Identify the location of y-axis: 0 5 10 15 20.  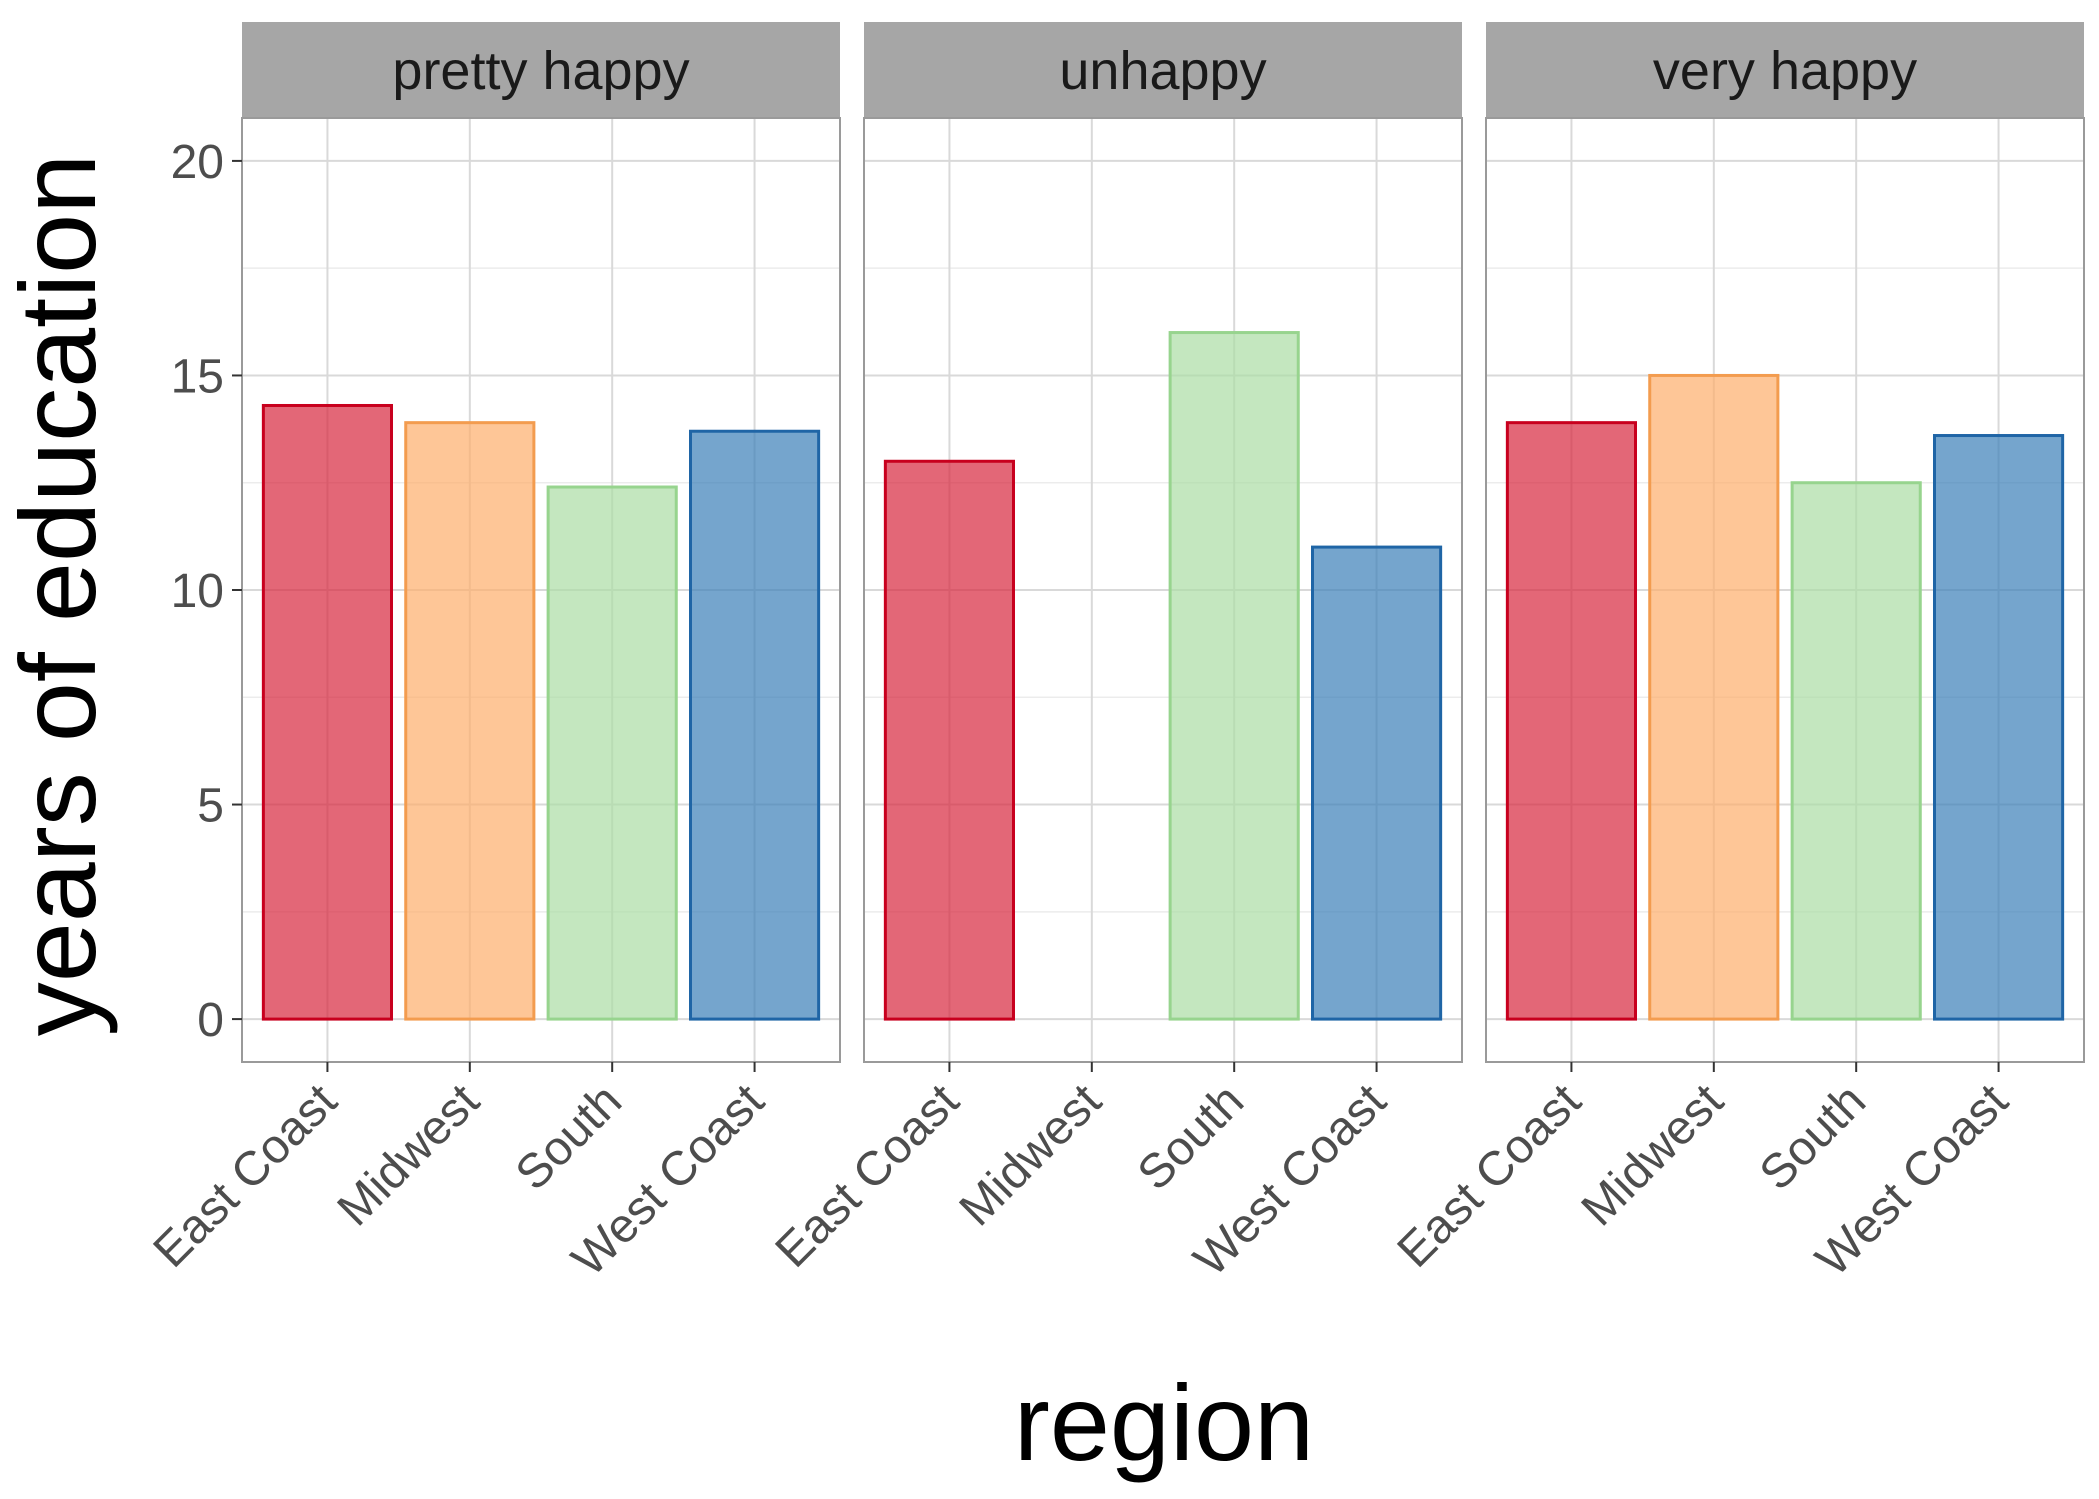
(206, 591).